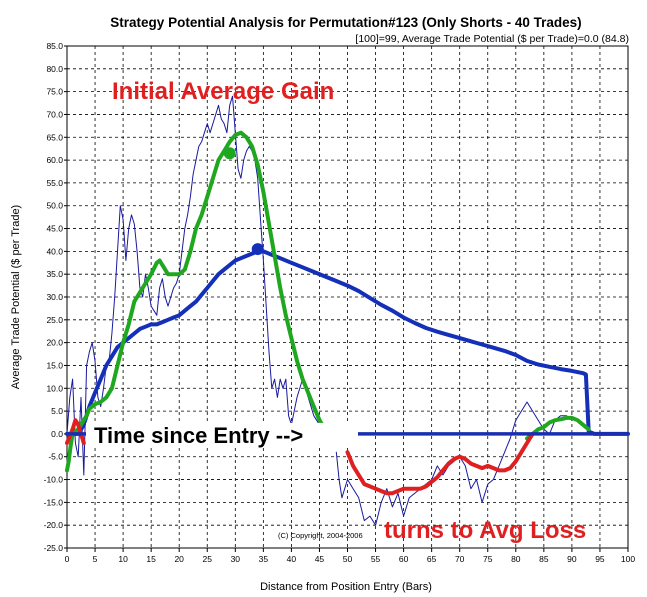  What do you see at coordinates (628, 559) in the screenshot?
I see `x-tick-label: 100` at bounding box center [628, 559].